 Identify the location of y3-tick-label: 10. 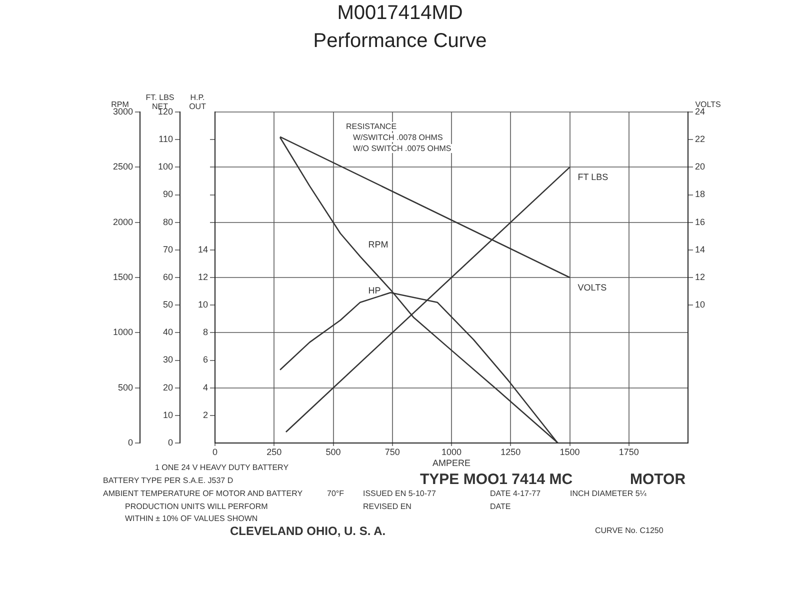
(203, 305).